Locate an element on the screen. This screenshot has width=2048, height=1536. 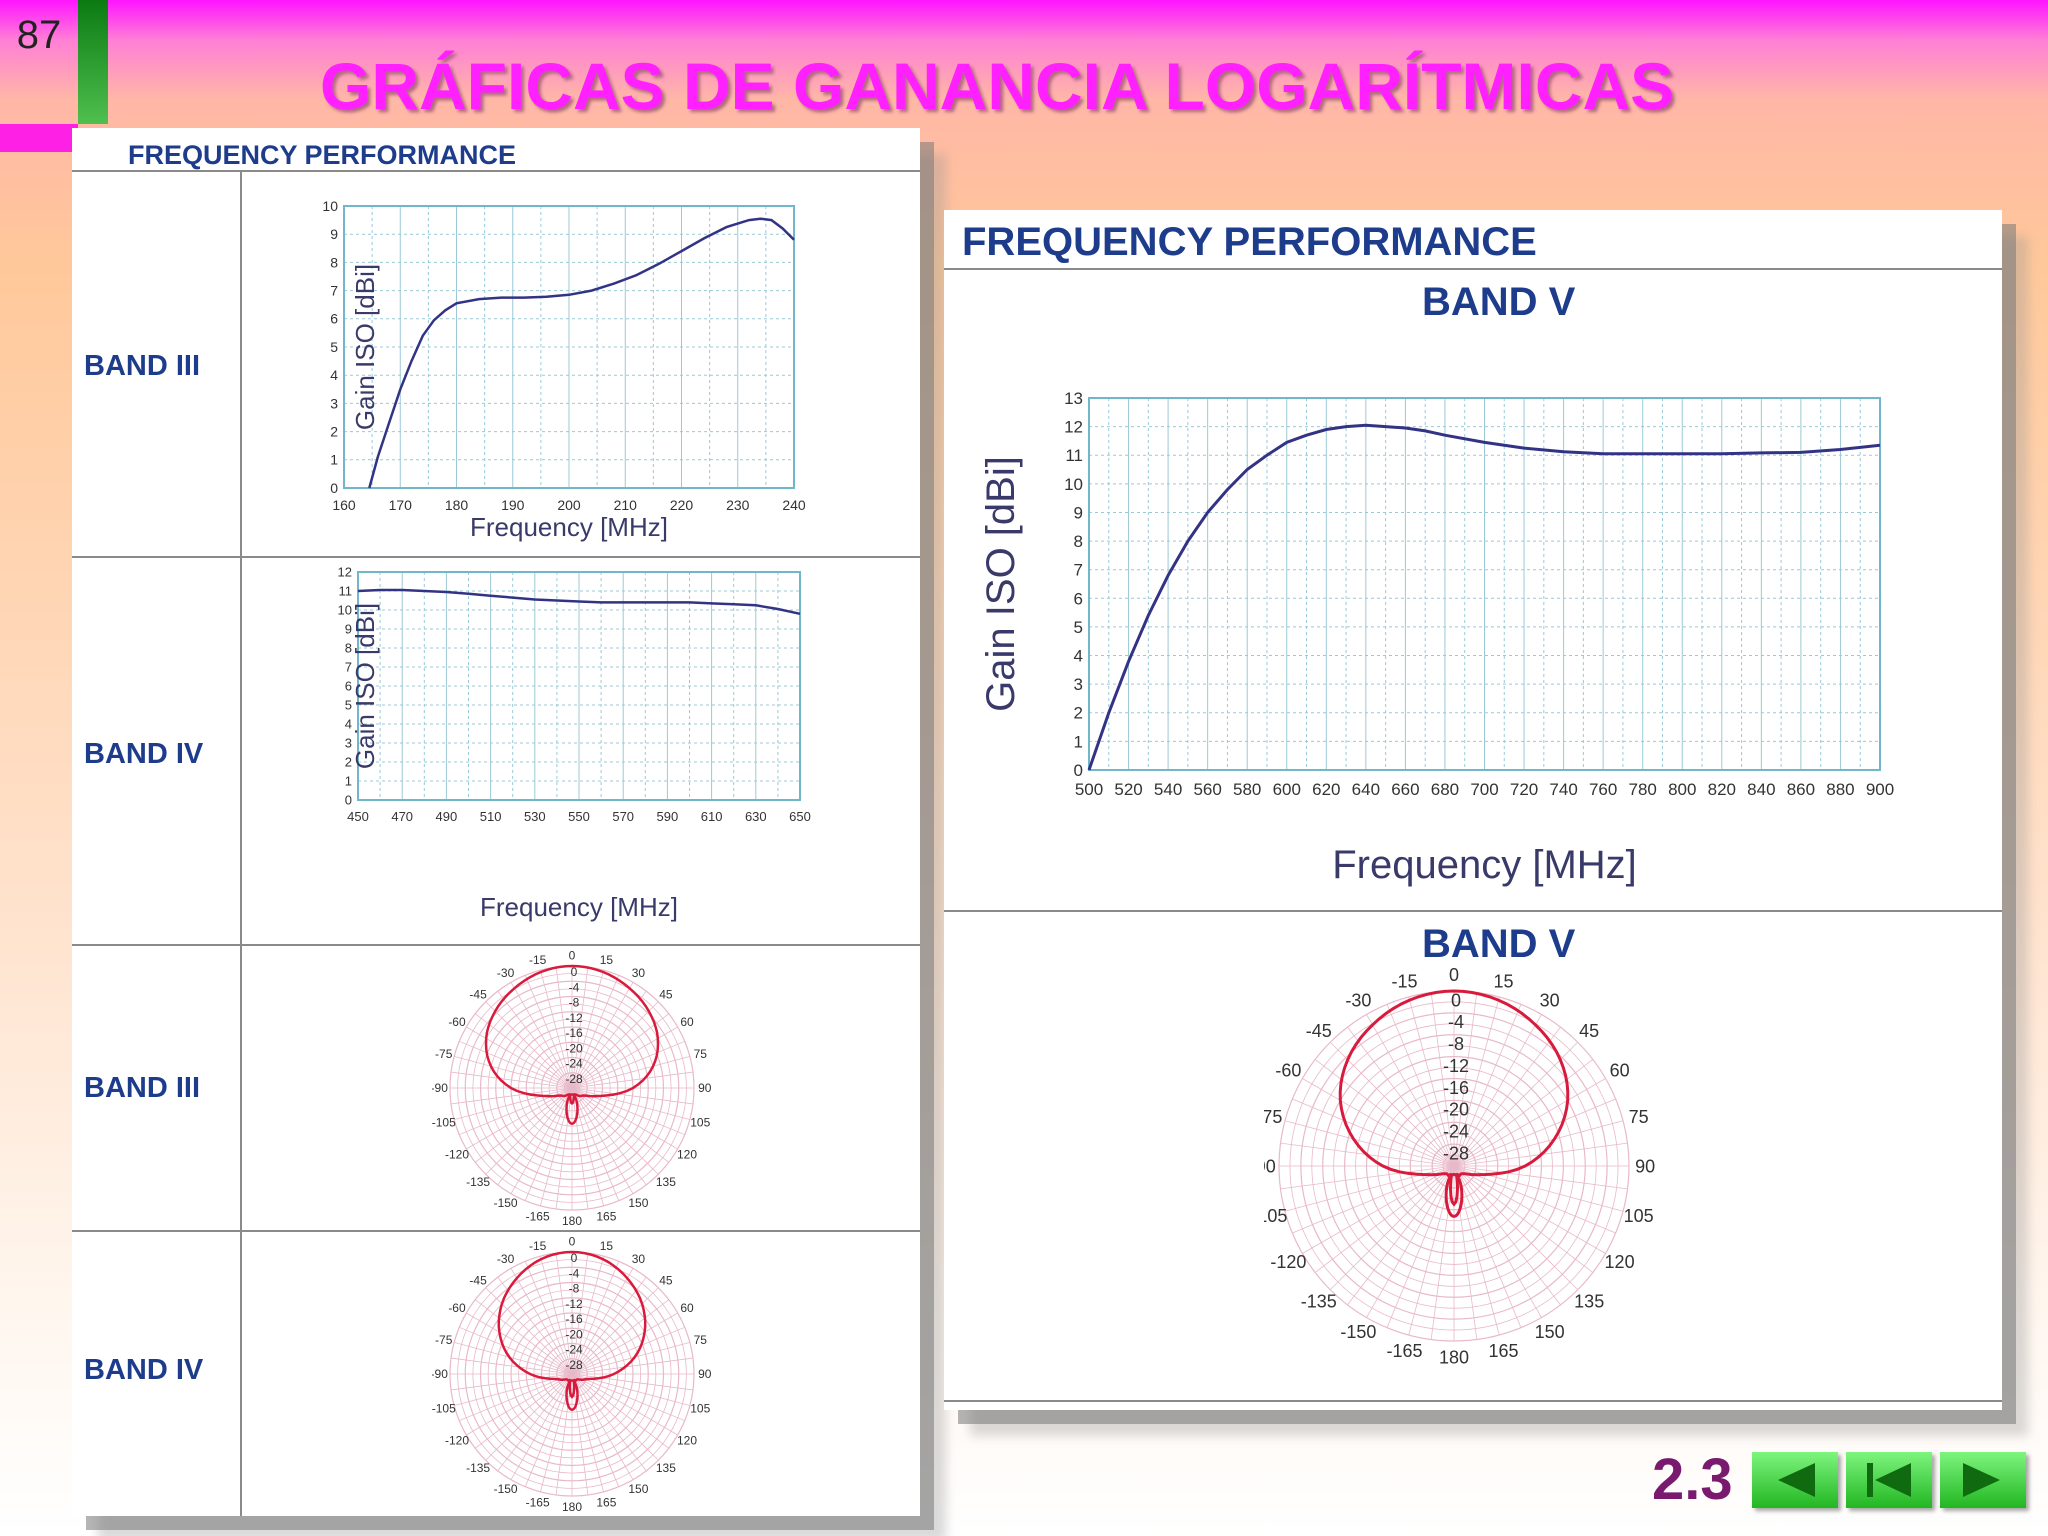
x-tick-label: 760 is located at coordinates (1603, 789).